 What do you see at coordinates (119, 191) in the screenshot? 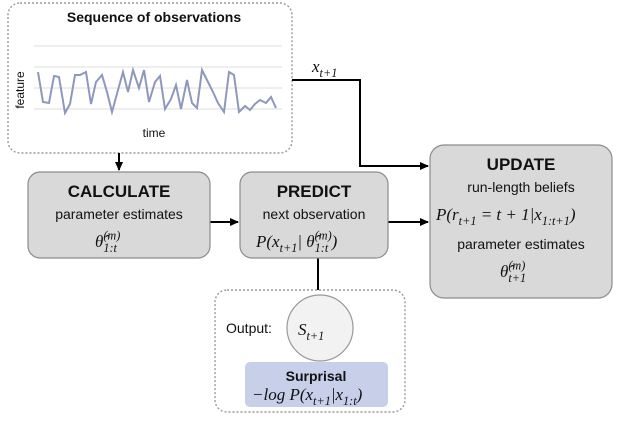
I see `box-title: CALCULATE` at bounding box center [119, 191].